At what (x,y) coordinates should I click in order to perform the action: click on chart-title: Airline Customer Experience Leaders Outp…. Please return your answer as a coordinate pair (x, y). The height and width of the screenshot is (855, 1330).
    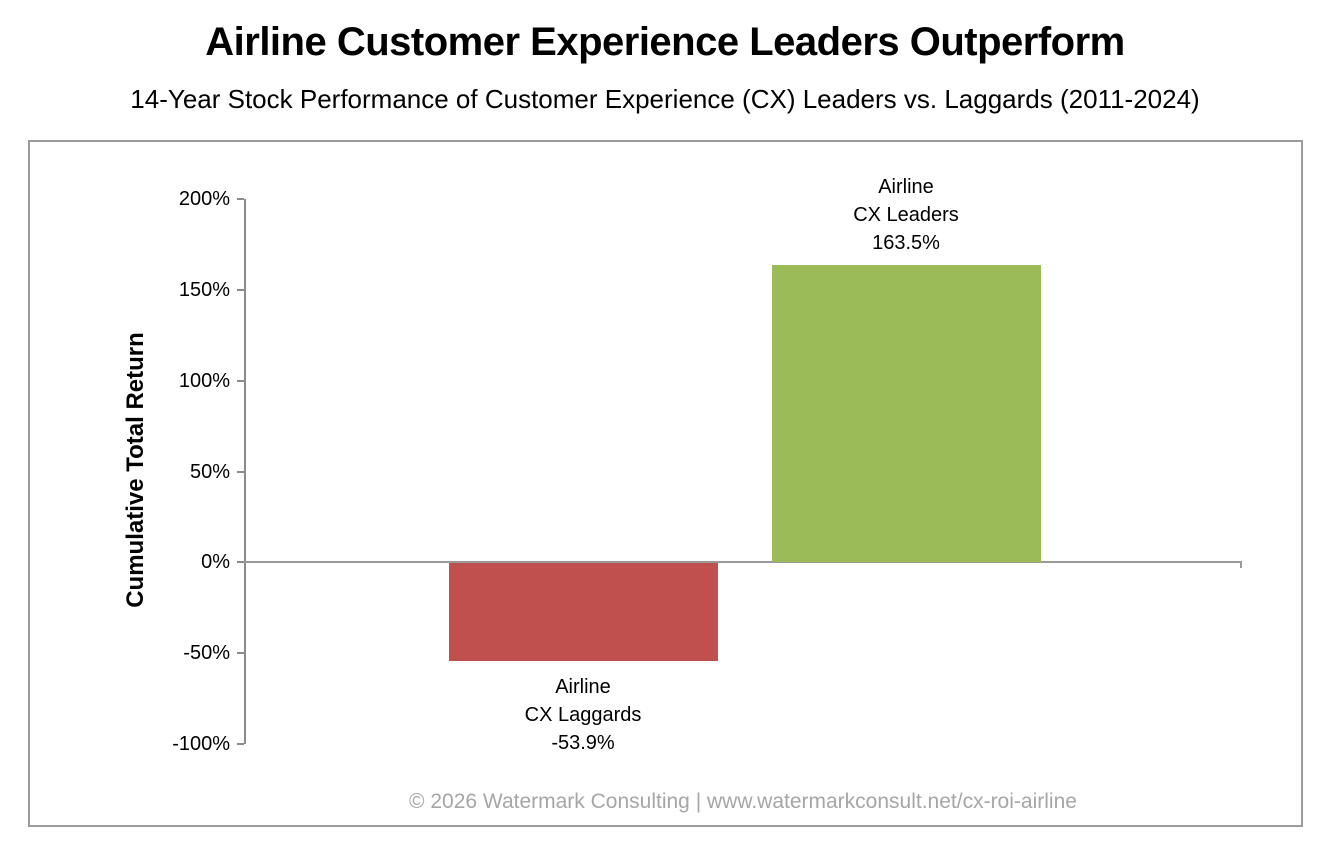
    Looking at the image, I should click on (665, 42).